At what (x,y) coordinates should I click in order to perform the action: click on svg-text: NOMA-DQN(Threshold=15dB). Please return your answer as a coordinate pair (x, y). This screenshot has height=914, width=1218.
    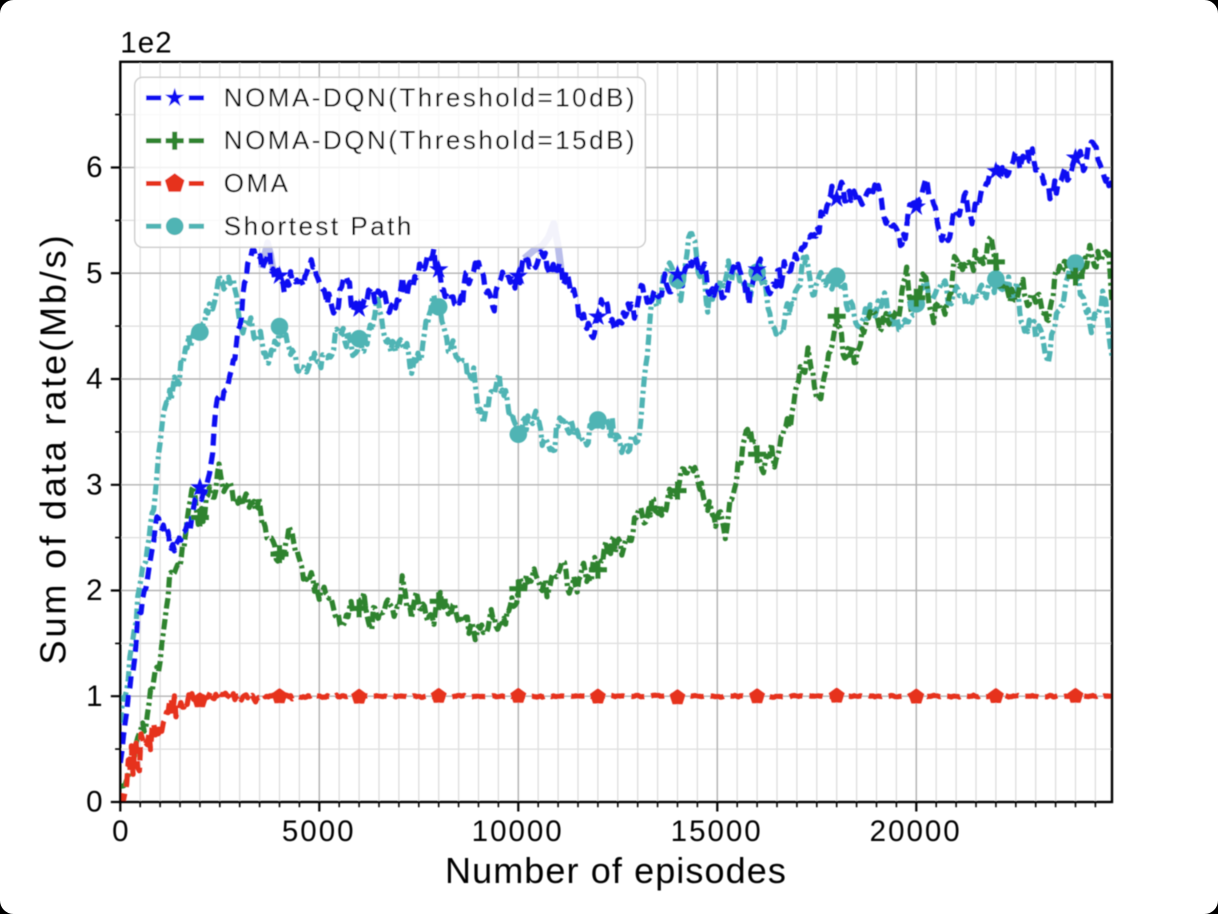
    Looking at the image, I should click on (430, 140).